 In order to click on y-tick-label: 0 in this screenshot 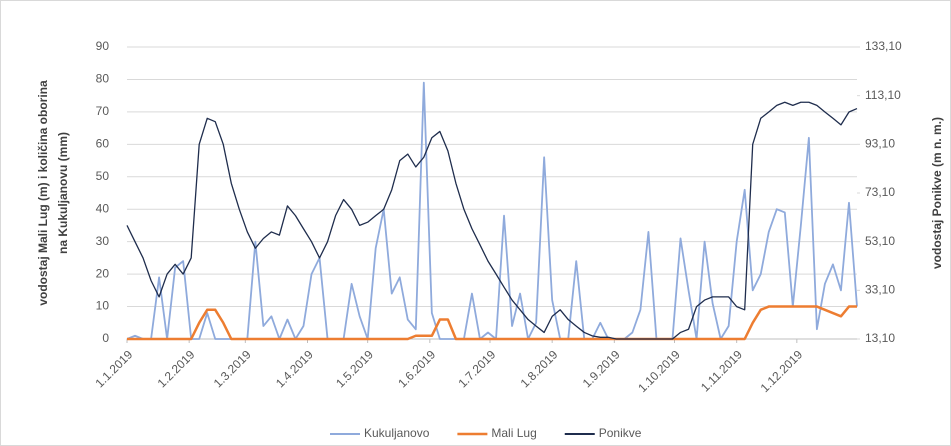, I will do `click(105, 338)`.